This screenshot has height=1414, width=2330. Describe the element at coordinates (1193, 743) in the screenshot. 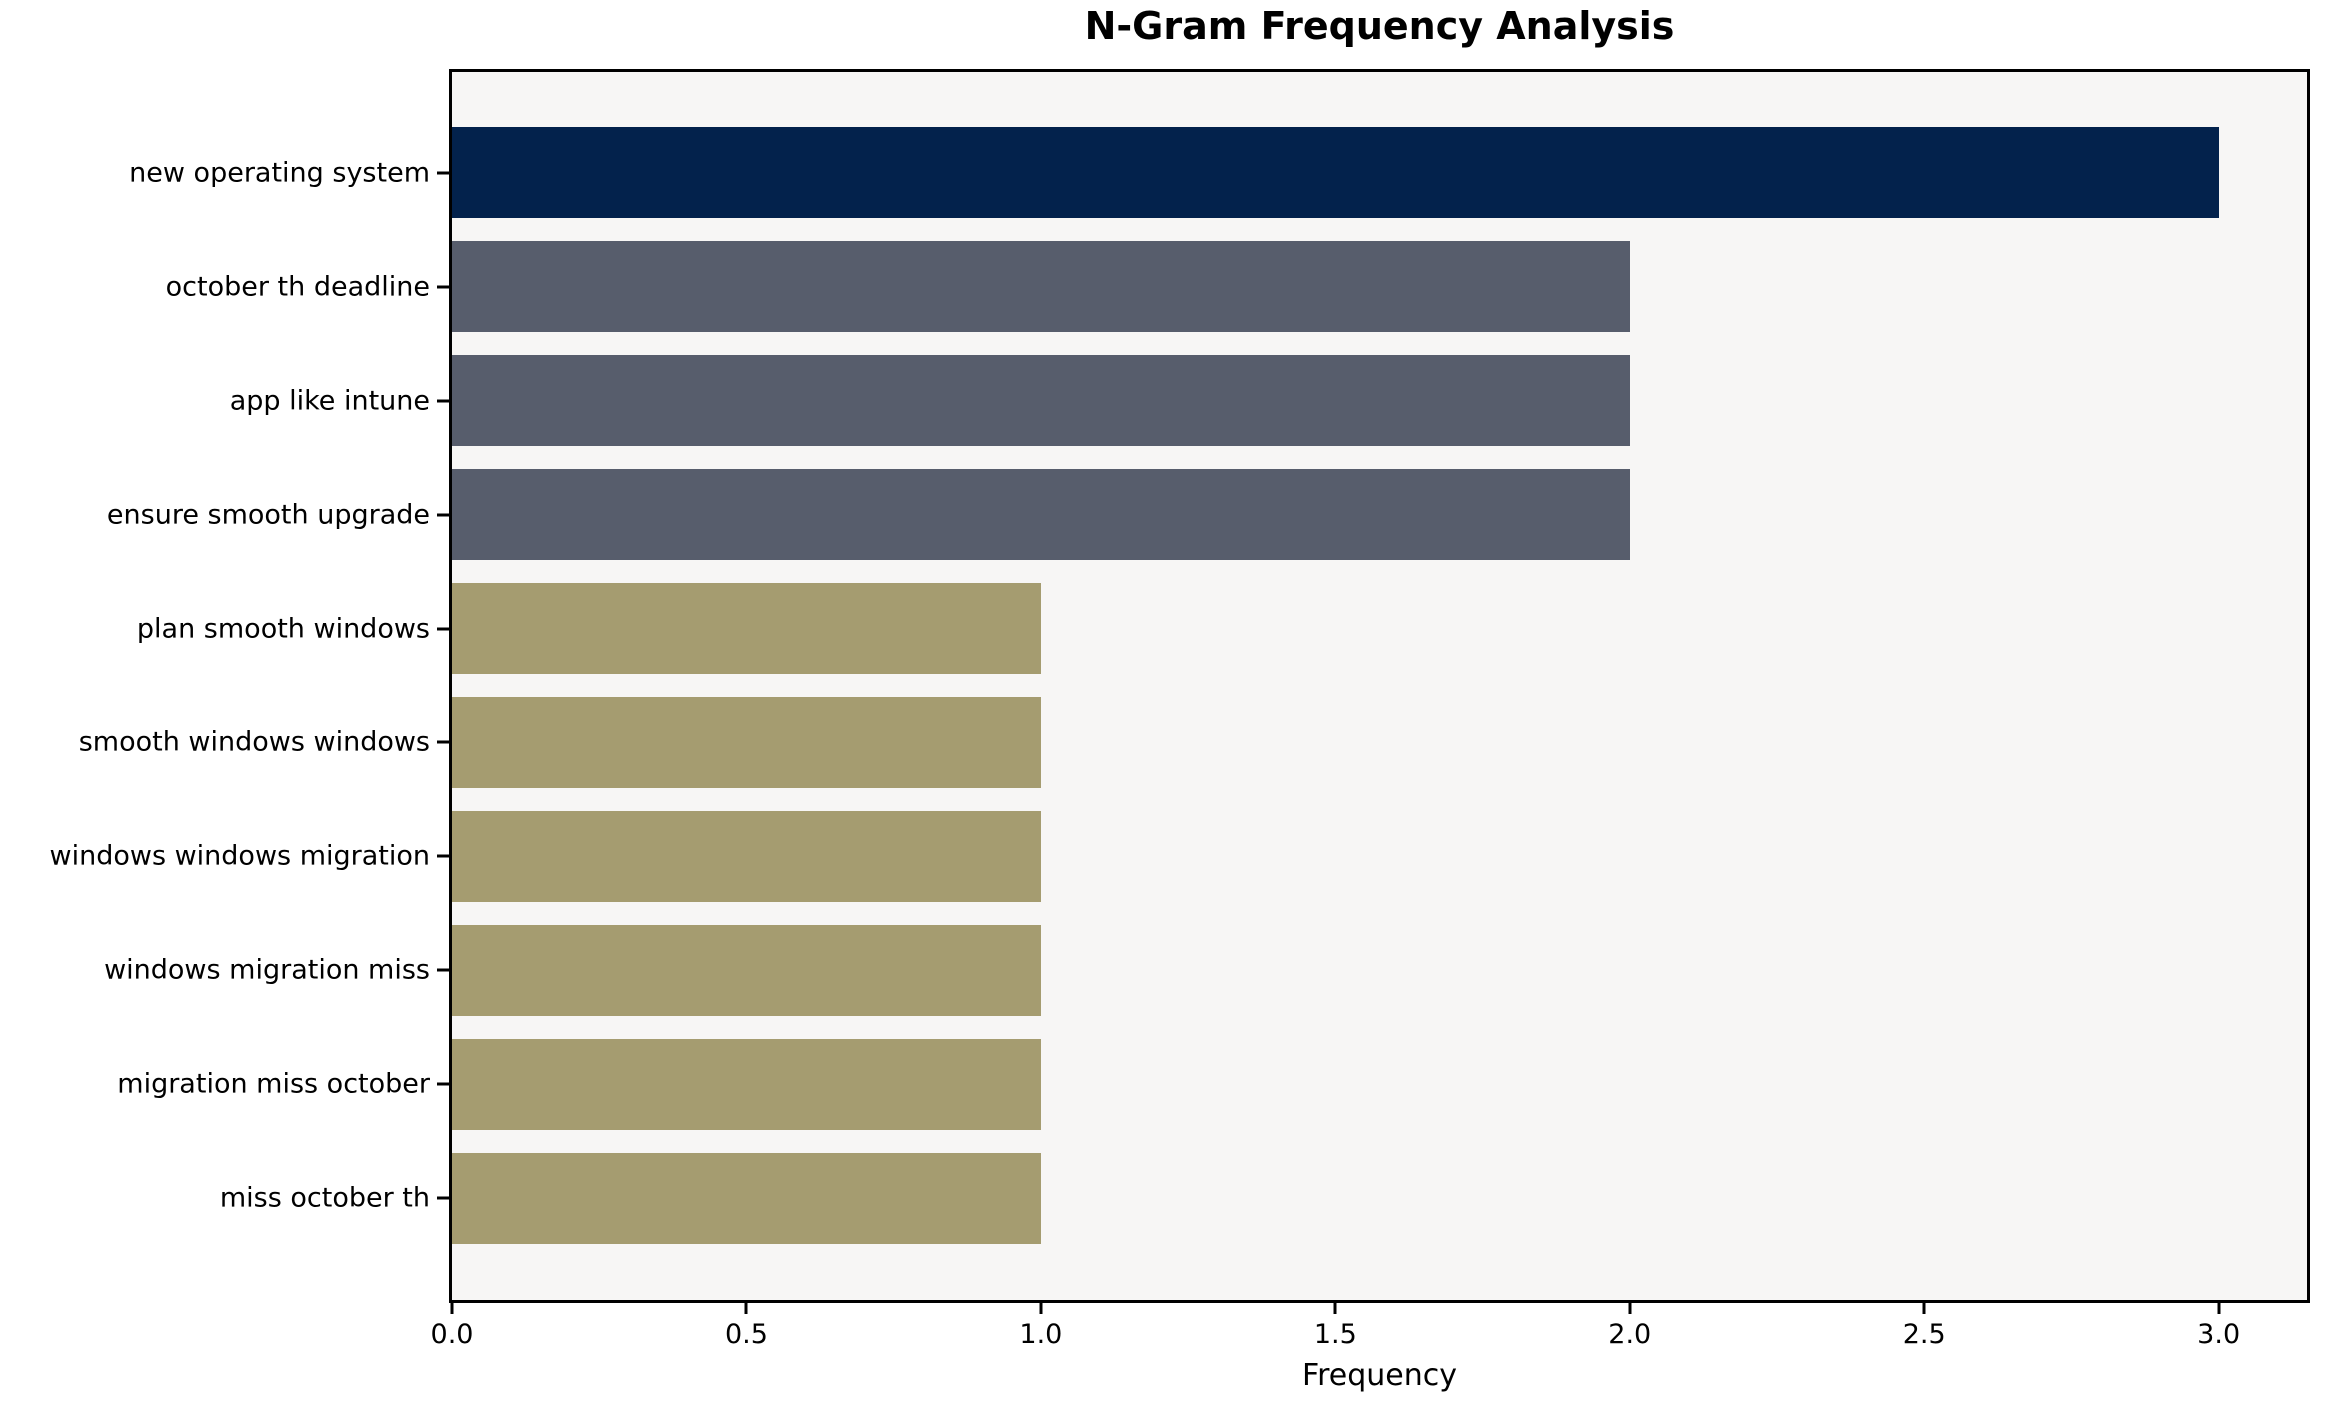

I see `bar-row: smooth windows windows` at that location.